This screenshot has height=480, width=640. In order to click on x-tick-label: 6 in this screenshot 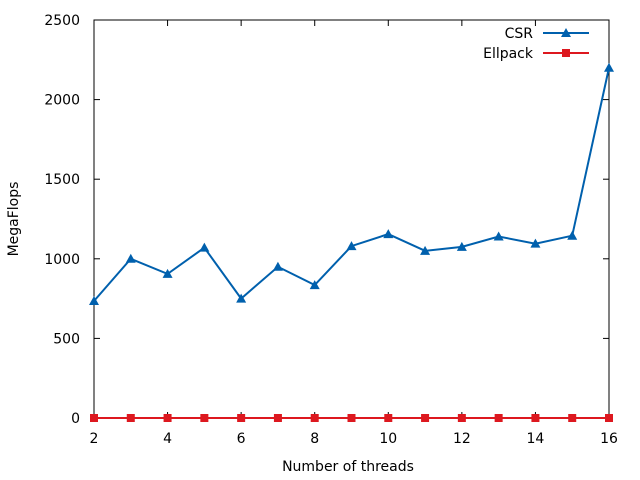, I will do `click(241, 439)`.